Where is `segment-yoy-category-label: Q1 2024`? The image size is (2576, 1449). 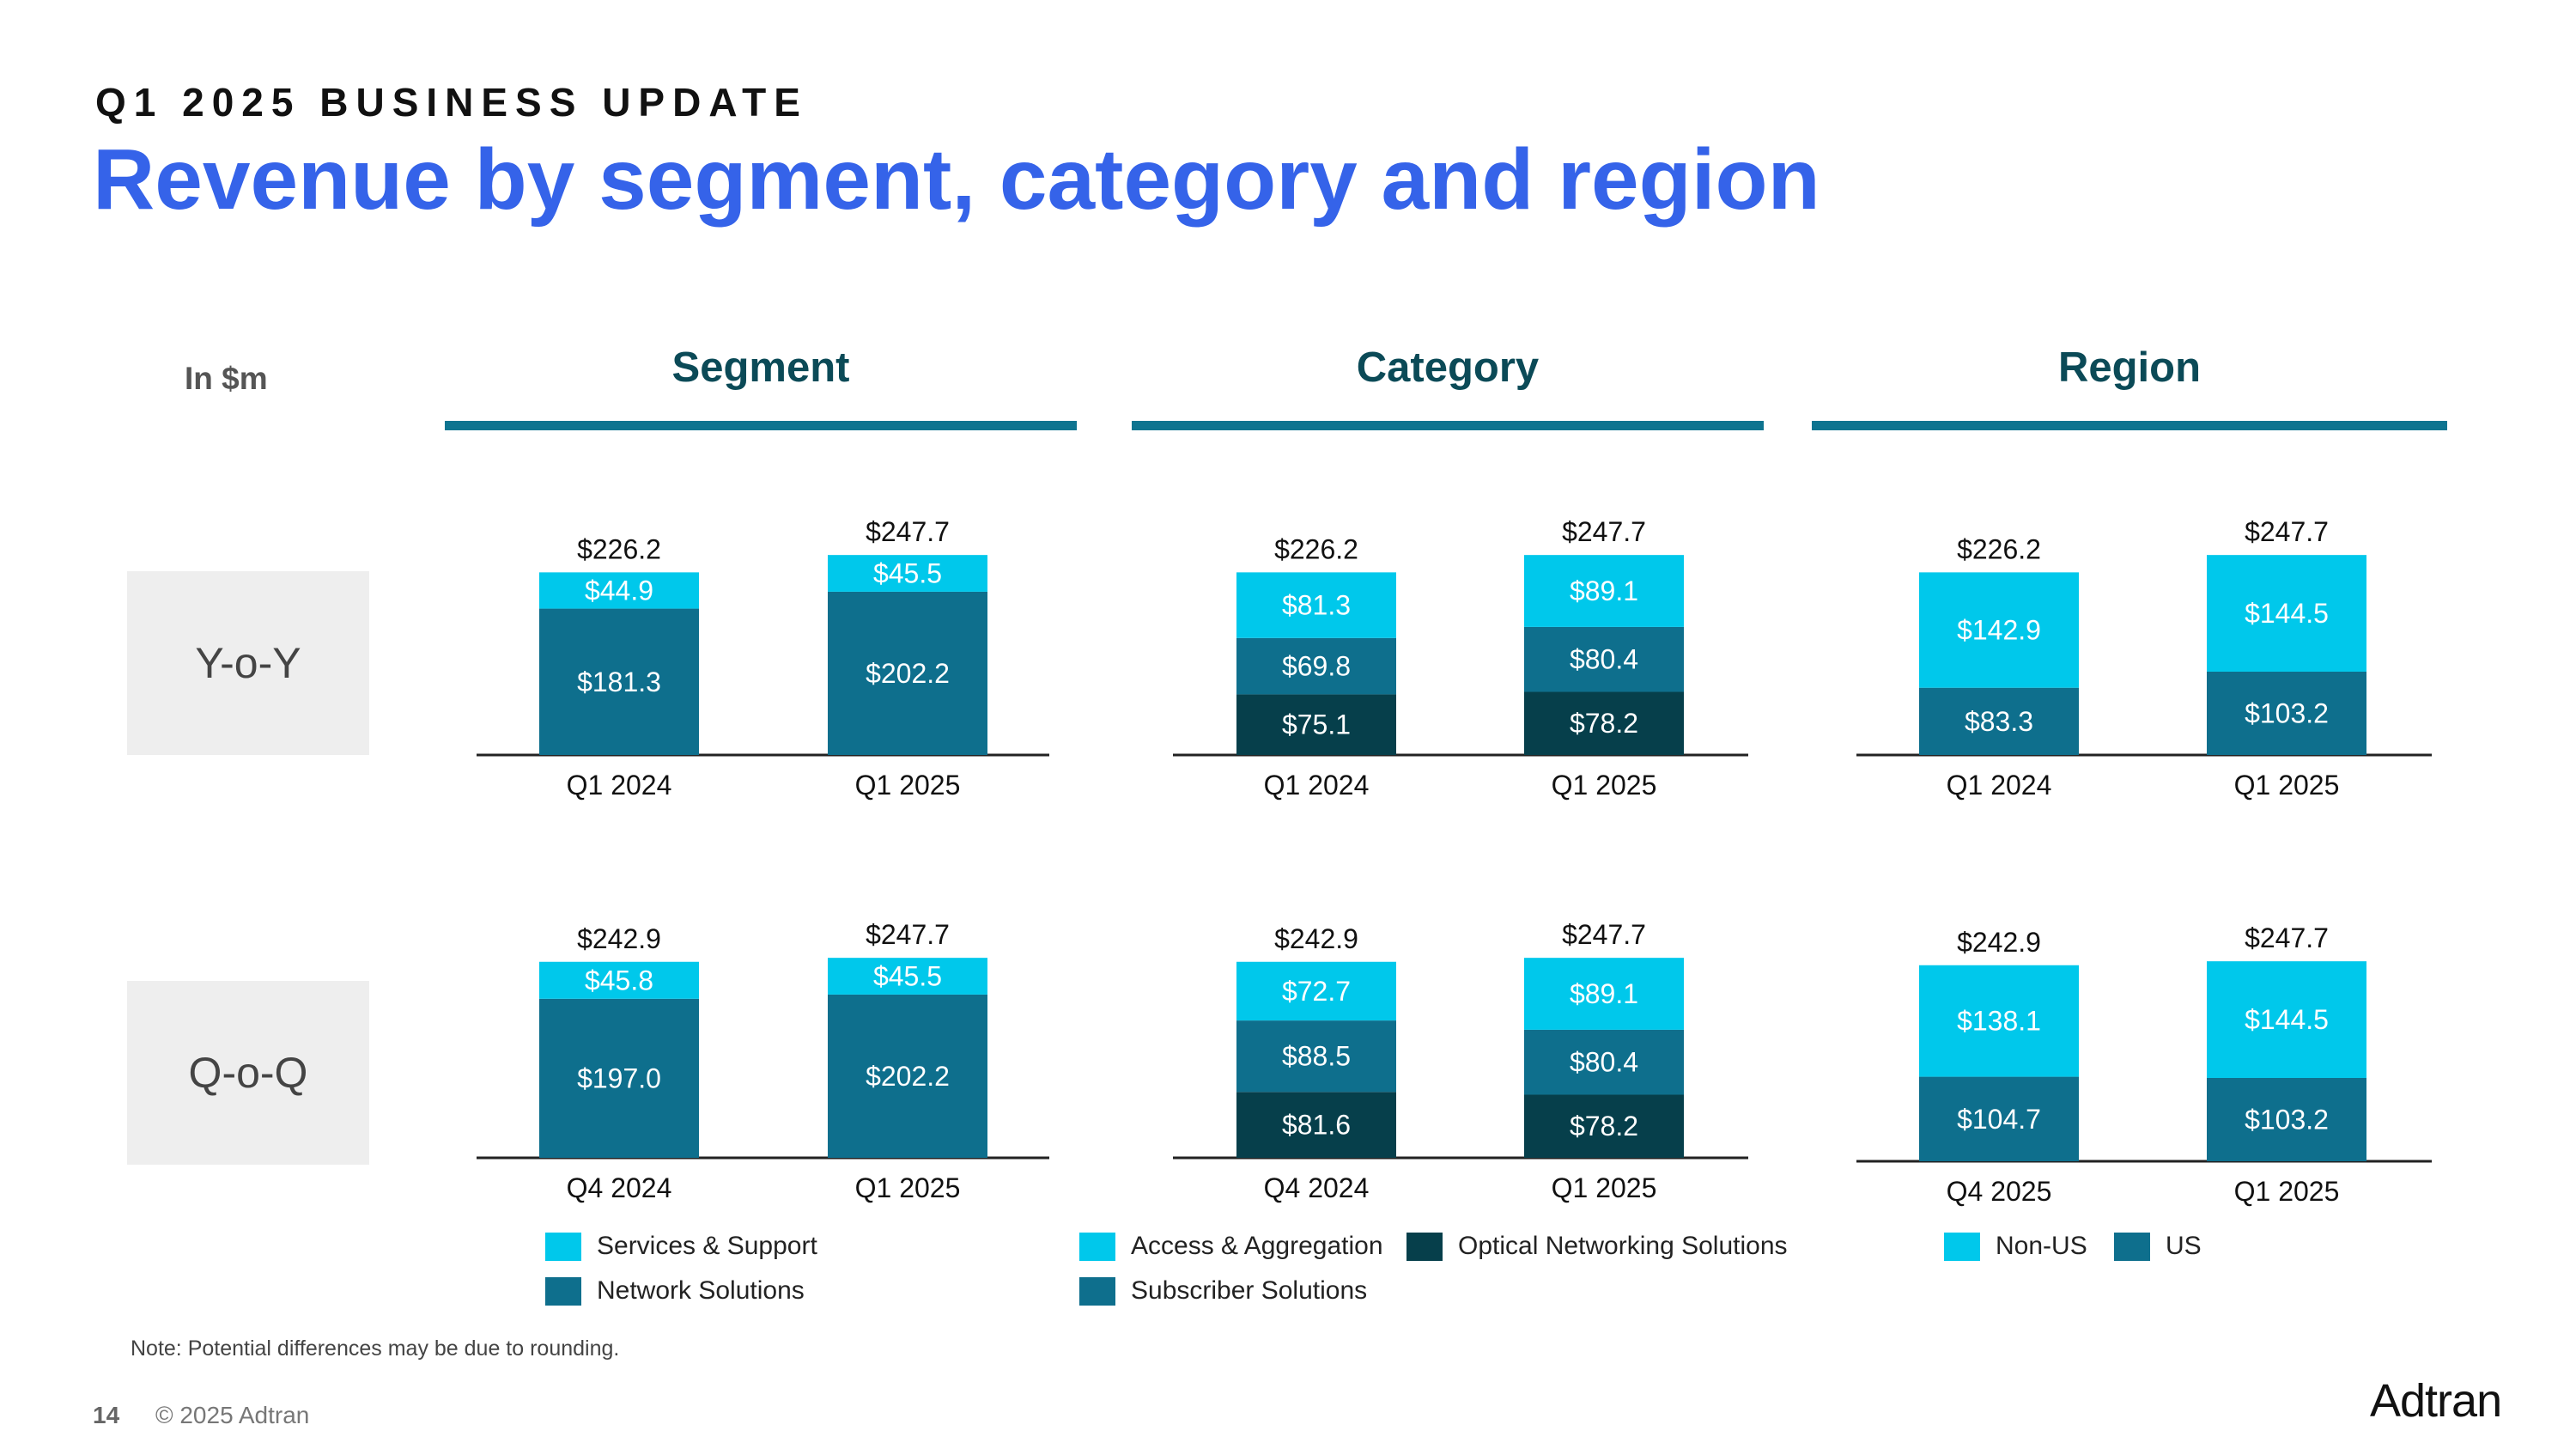 segment-yoy-category-label: Q1 2024 is located at coordinates (619, 785).